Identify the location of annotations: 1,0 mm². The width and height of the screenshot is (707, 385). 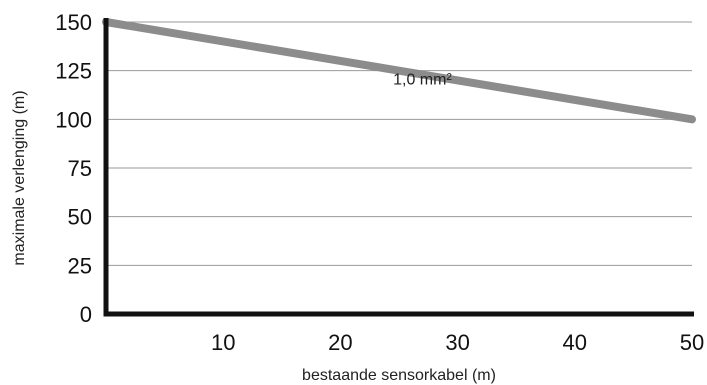
(422, 79).